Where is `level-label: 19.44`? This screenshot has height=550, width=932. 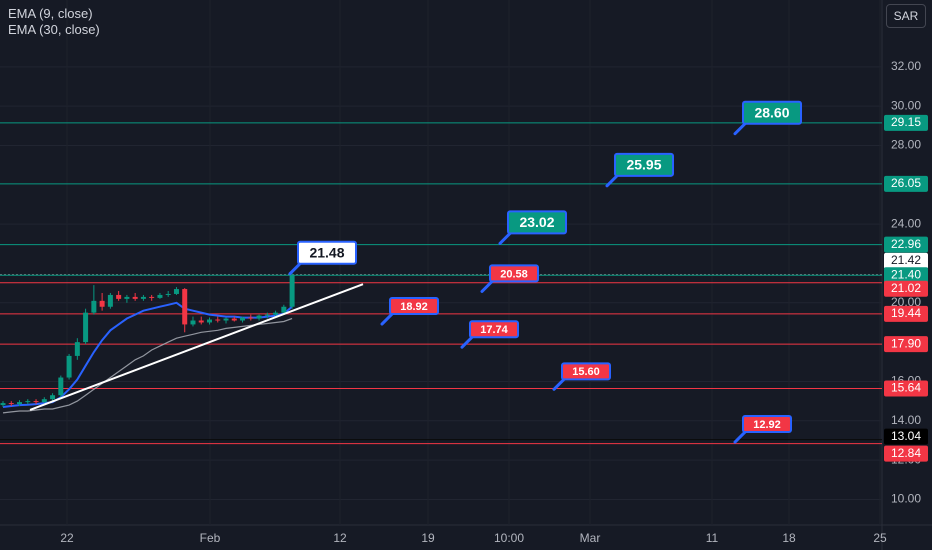 level-label: 19.44 is located at coordinates (906, 313).